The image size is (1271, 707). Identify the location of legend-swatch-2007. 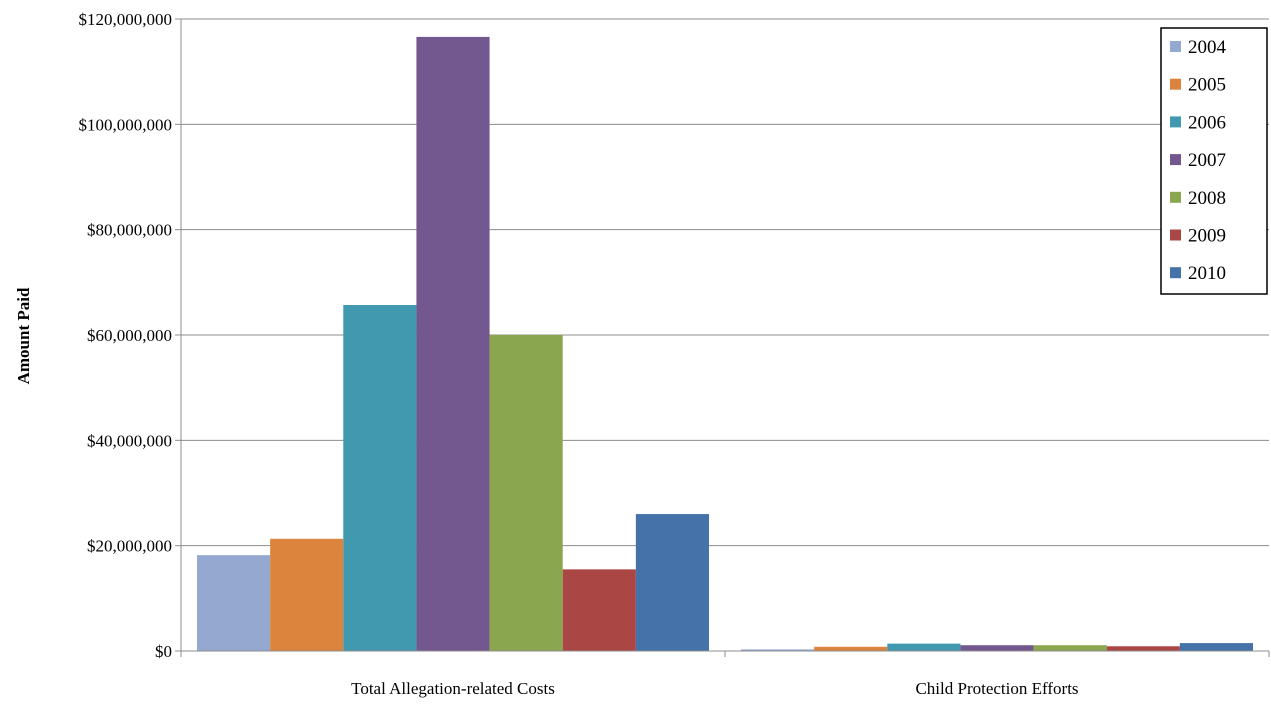
(1175, 159).